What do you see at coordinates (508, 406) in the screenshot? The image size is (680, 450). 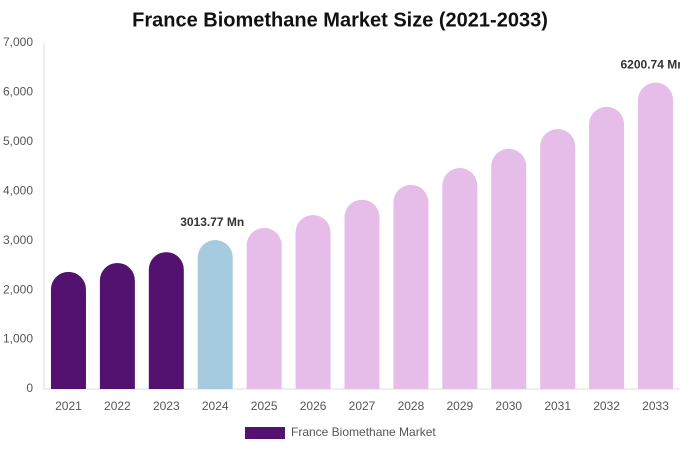 I see `x-tick-label: 2030` at bounding box center [508, 406].